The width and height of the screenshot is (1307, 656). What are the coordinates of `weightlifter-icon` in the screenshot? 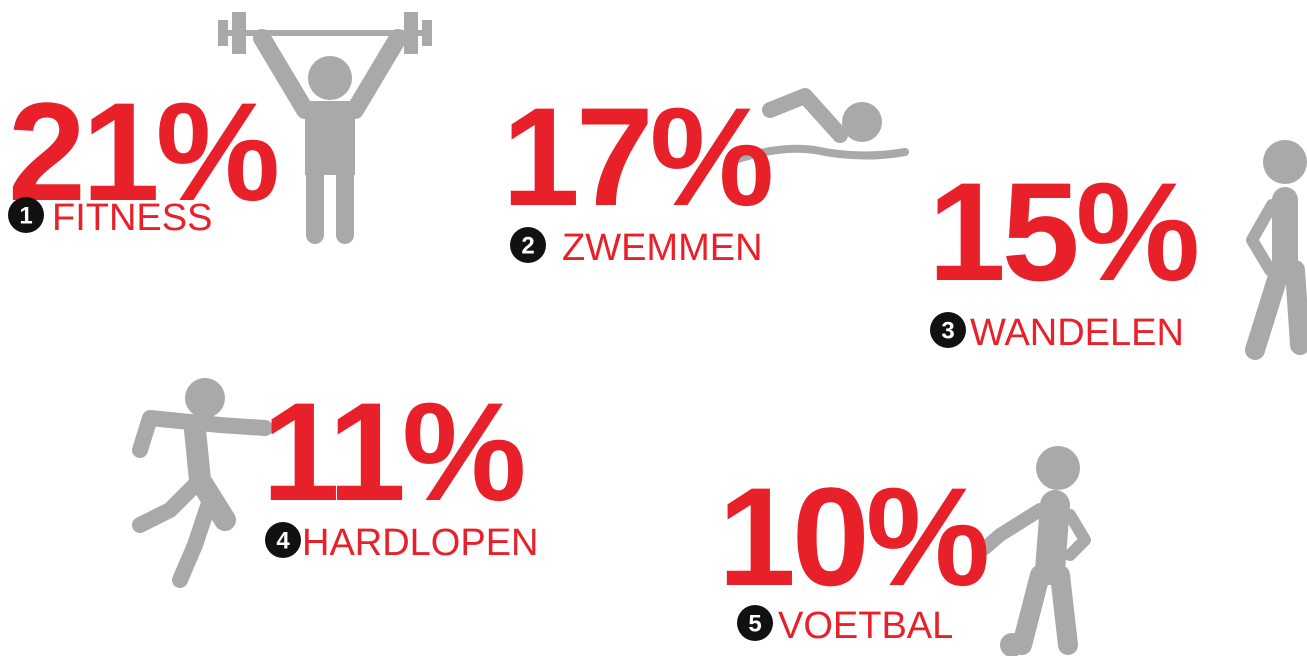 It's located at (325, 128).